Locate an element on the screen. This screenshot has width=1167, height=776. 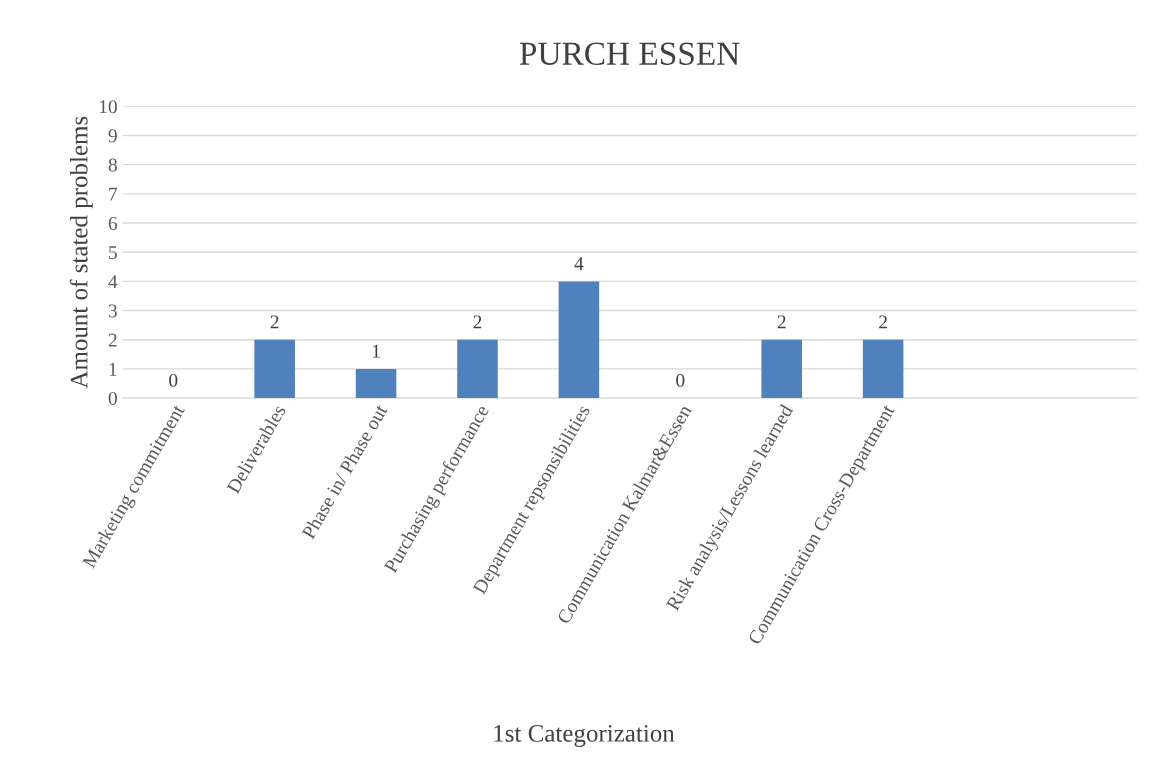
y-tick-label: 9 is located at coordinates (112, 136).